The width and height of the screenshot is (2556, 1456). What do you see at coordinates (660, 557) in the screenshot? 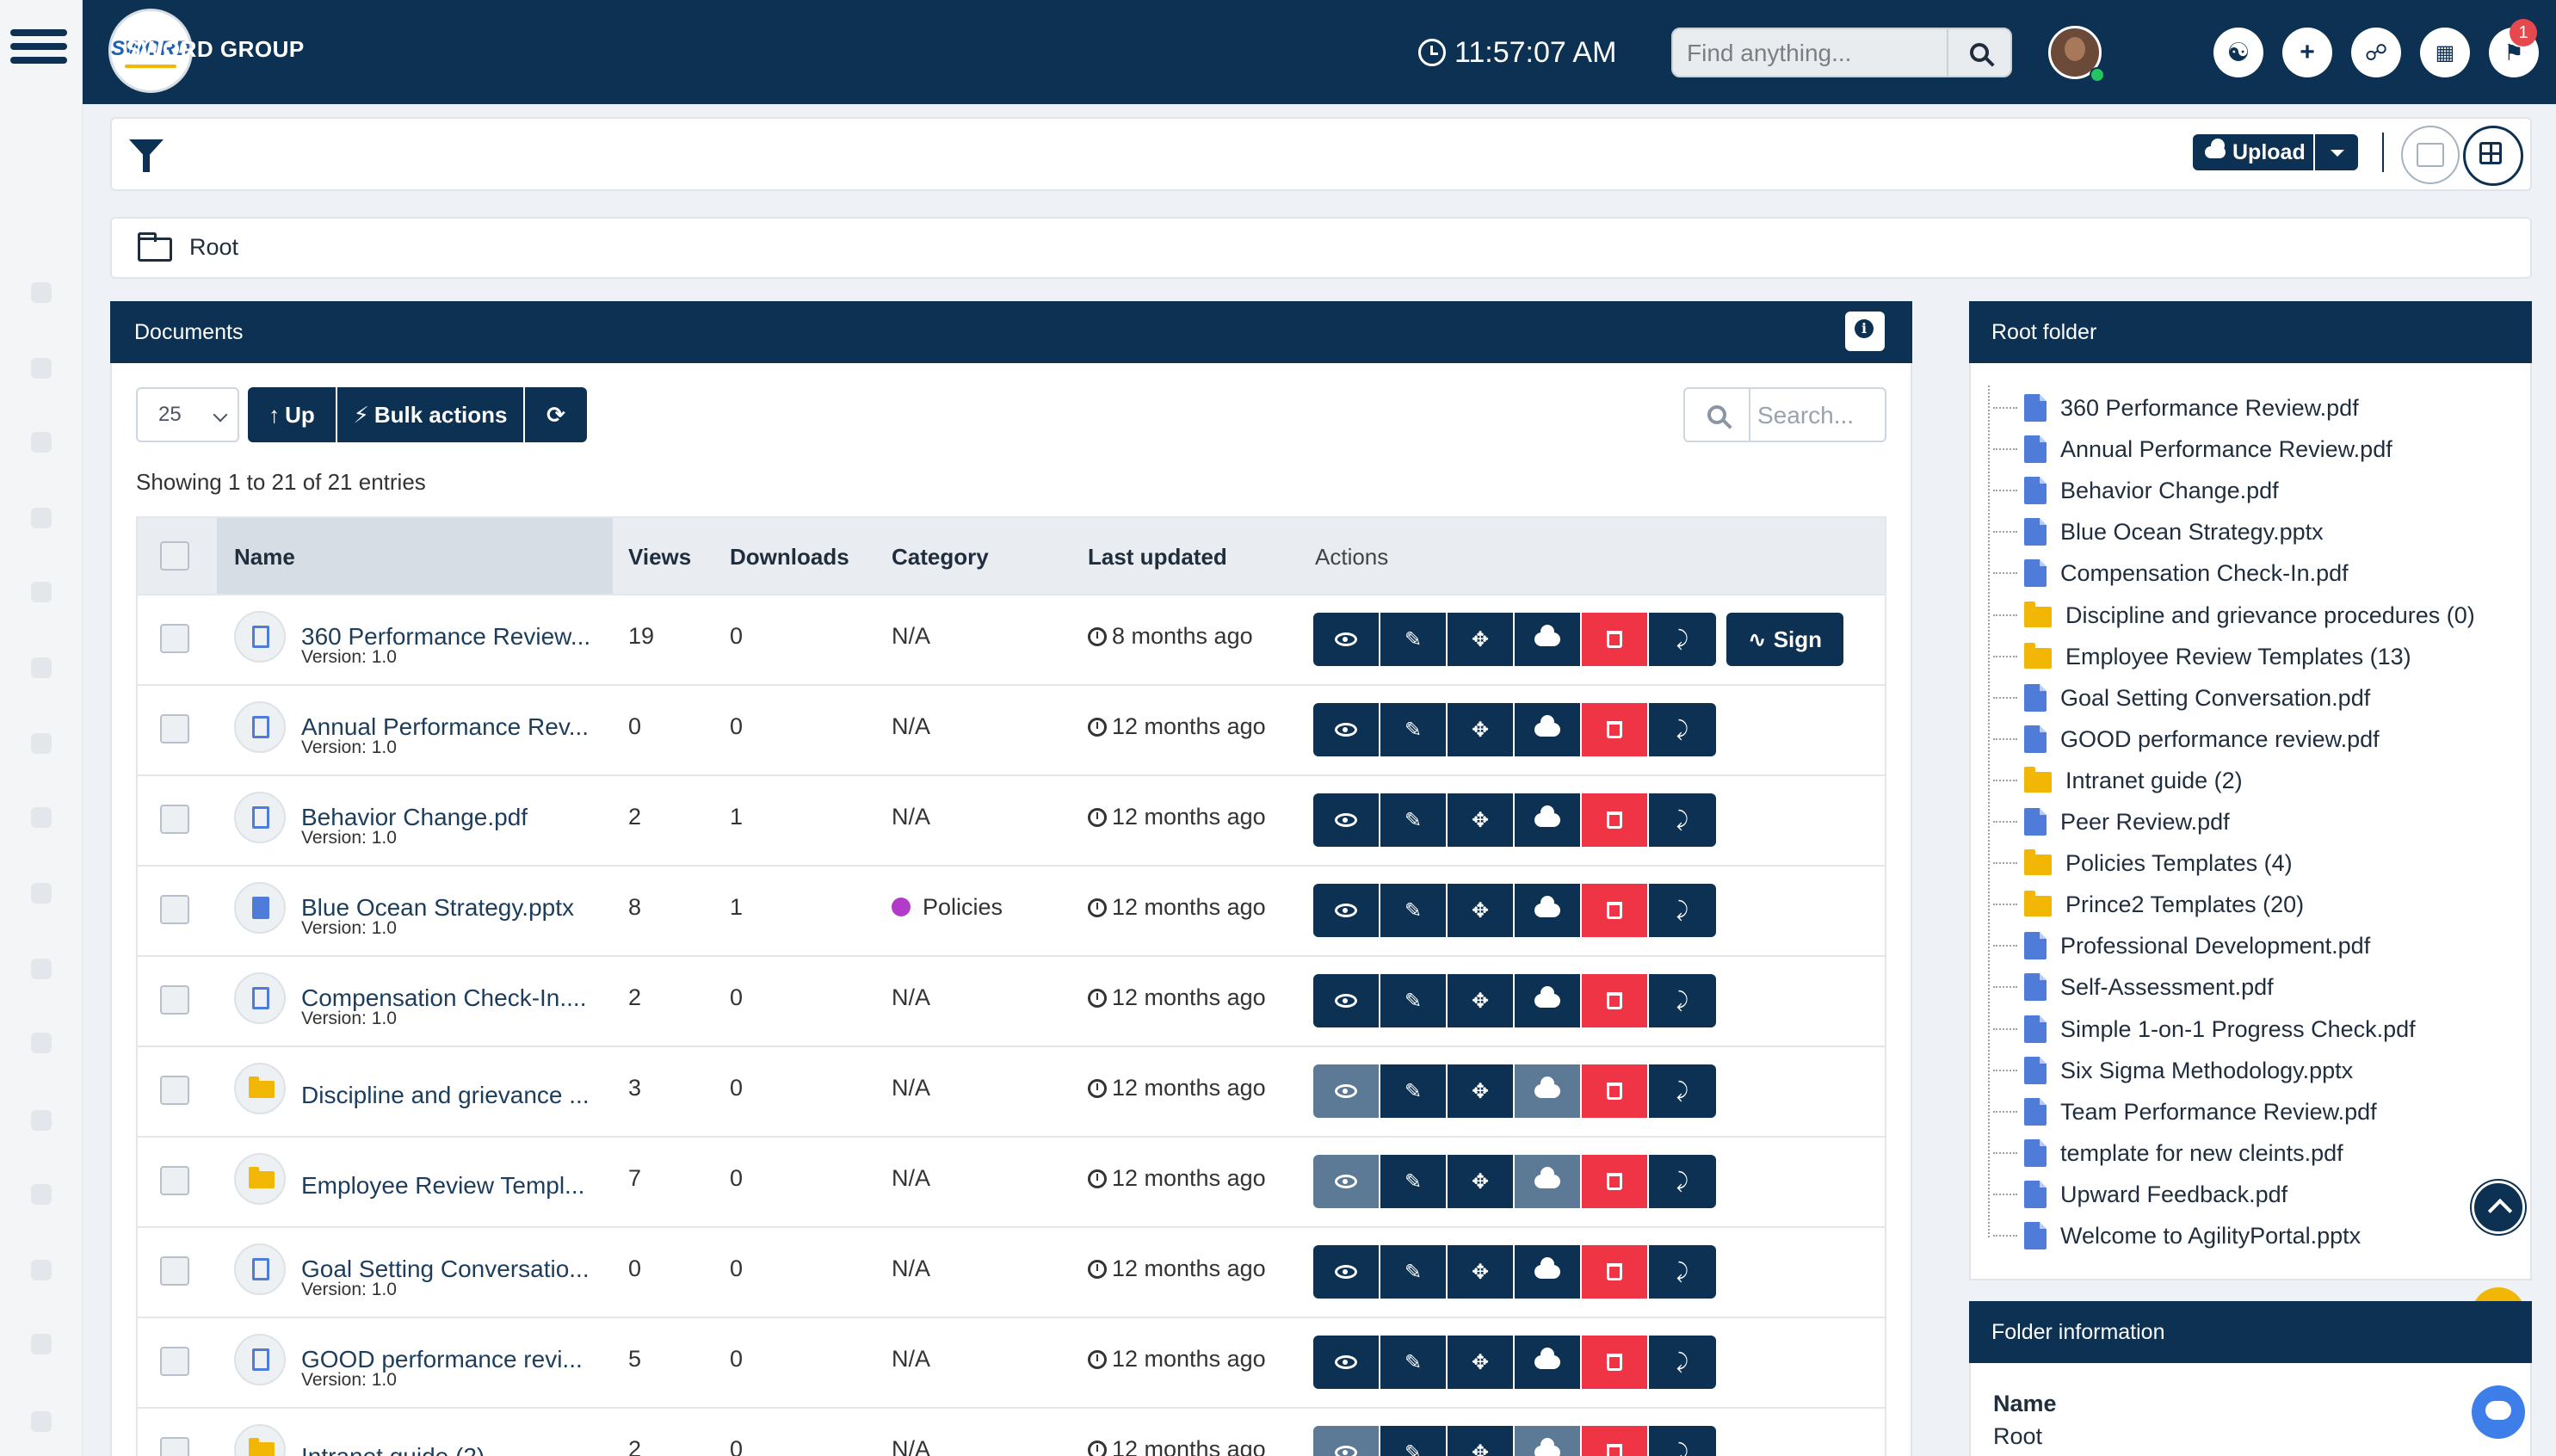
I see `column-views: Views` at bounding box center [660, 557].